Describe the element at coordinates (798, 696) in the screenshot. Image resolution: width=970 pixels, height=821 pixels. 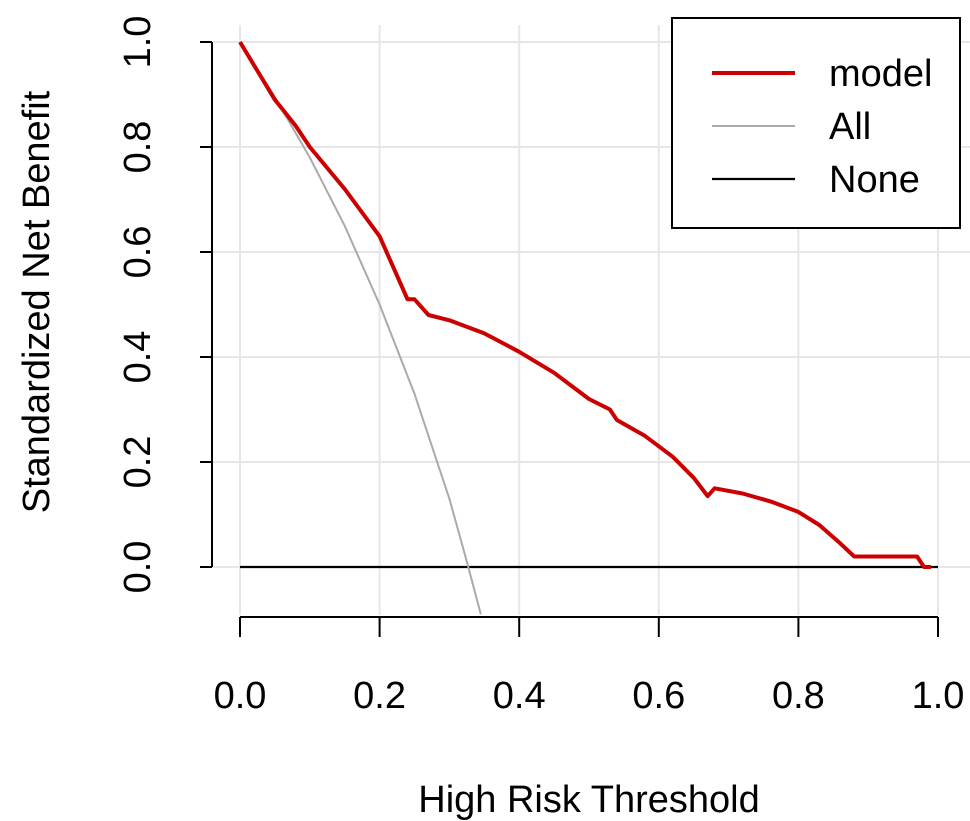
I see `x-tick-label: 0.8` at that location.